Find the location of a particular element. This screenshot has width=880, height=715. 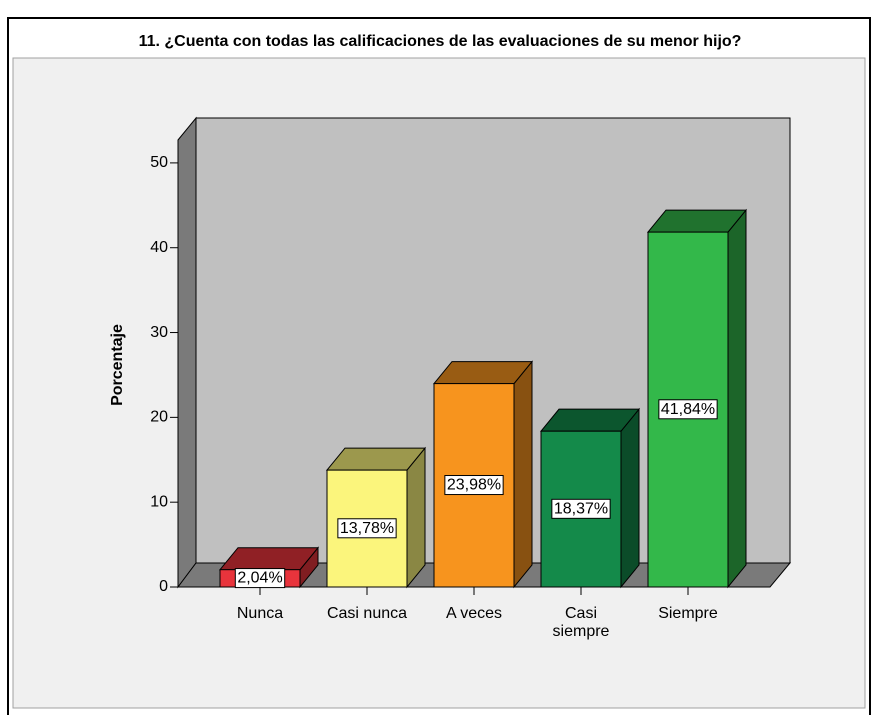

y-tick-label: 40 is located at coordinates (159, 247).